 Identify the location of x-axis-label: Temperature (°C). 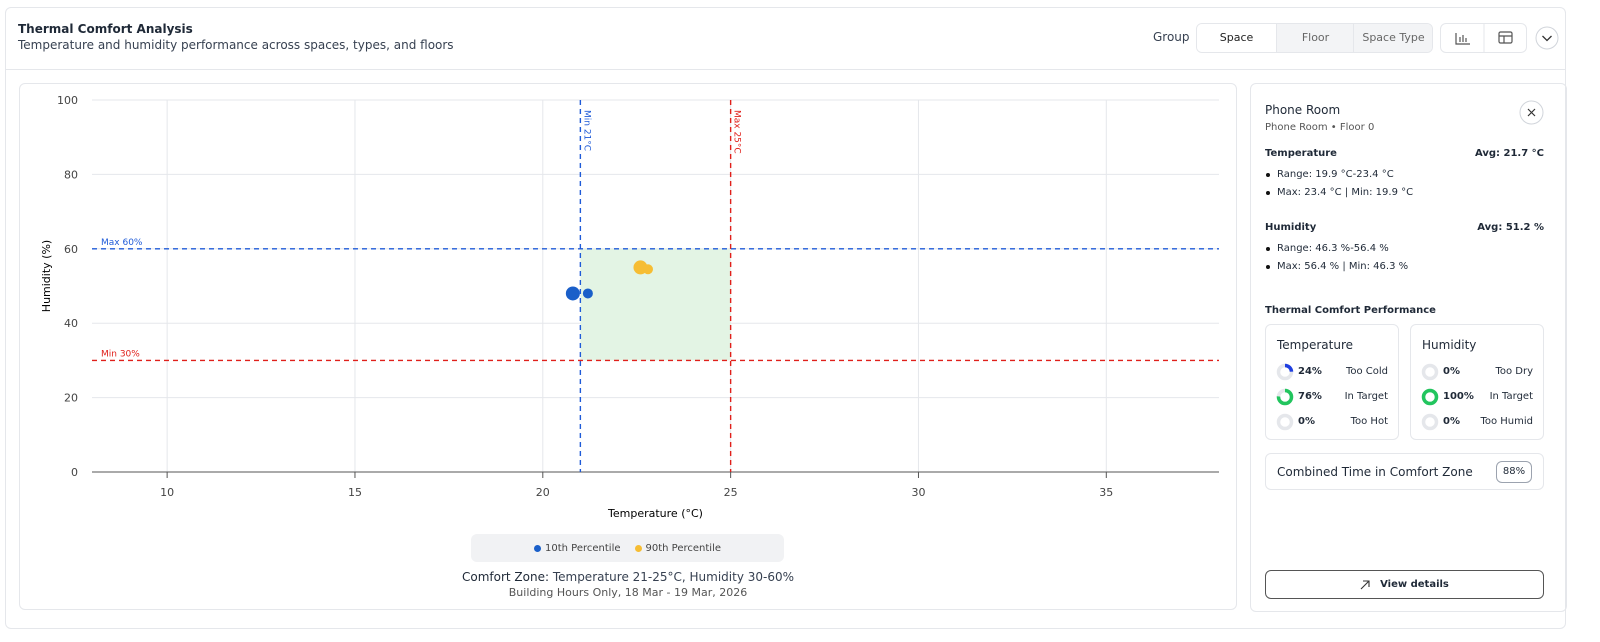
(655, 513).